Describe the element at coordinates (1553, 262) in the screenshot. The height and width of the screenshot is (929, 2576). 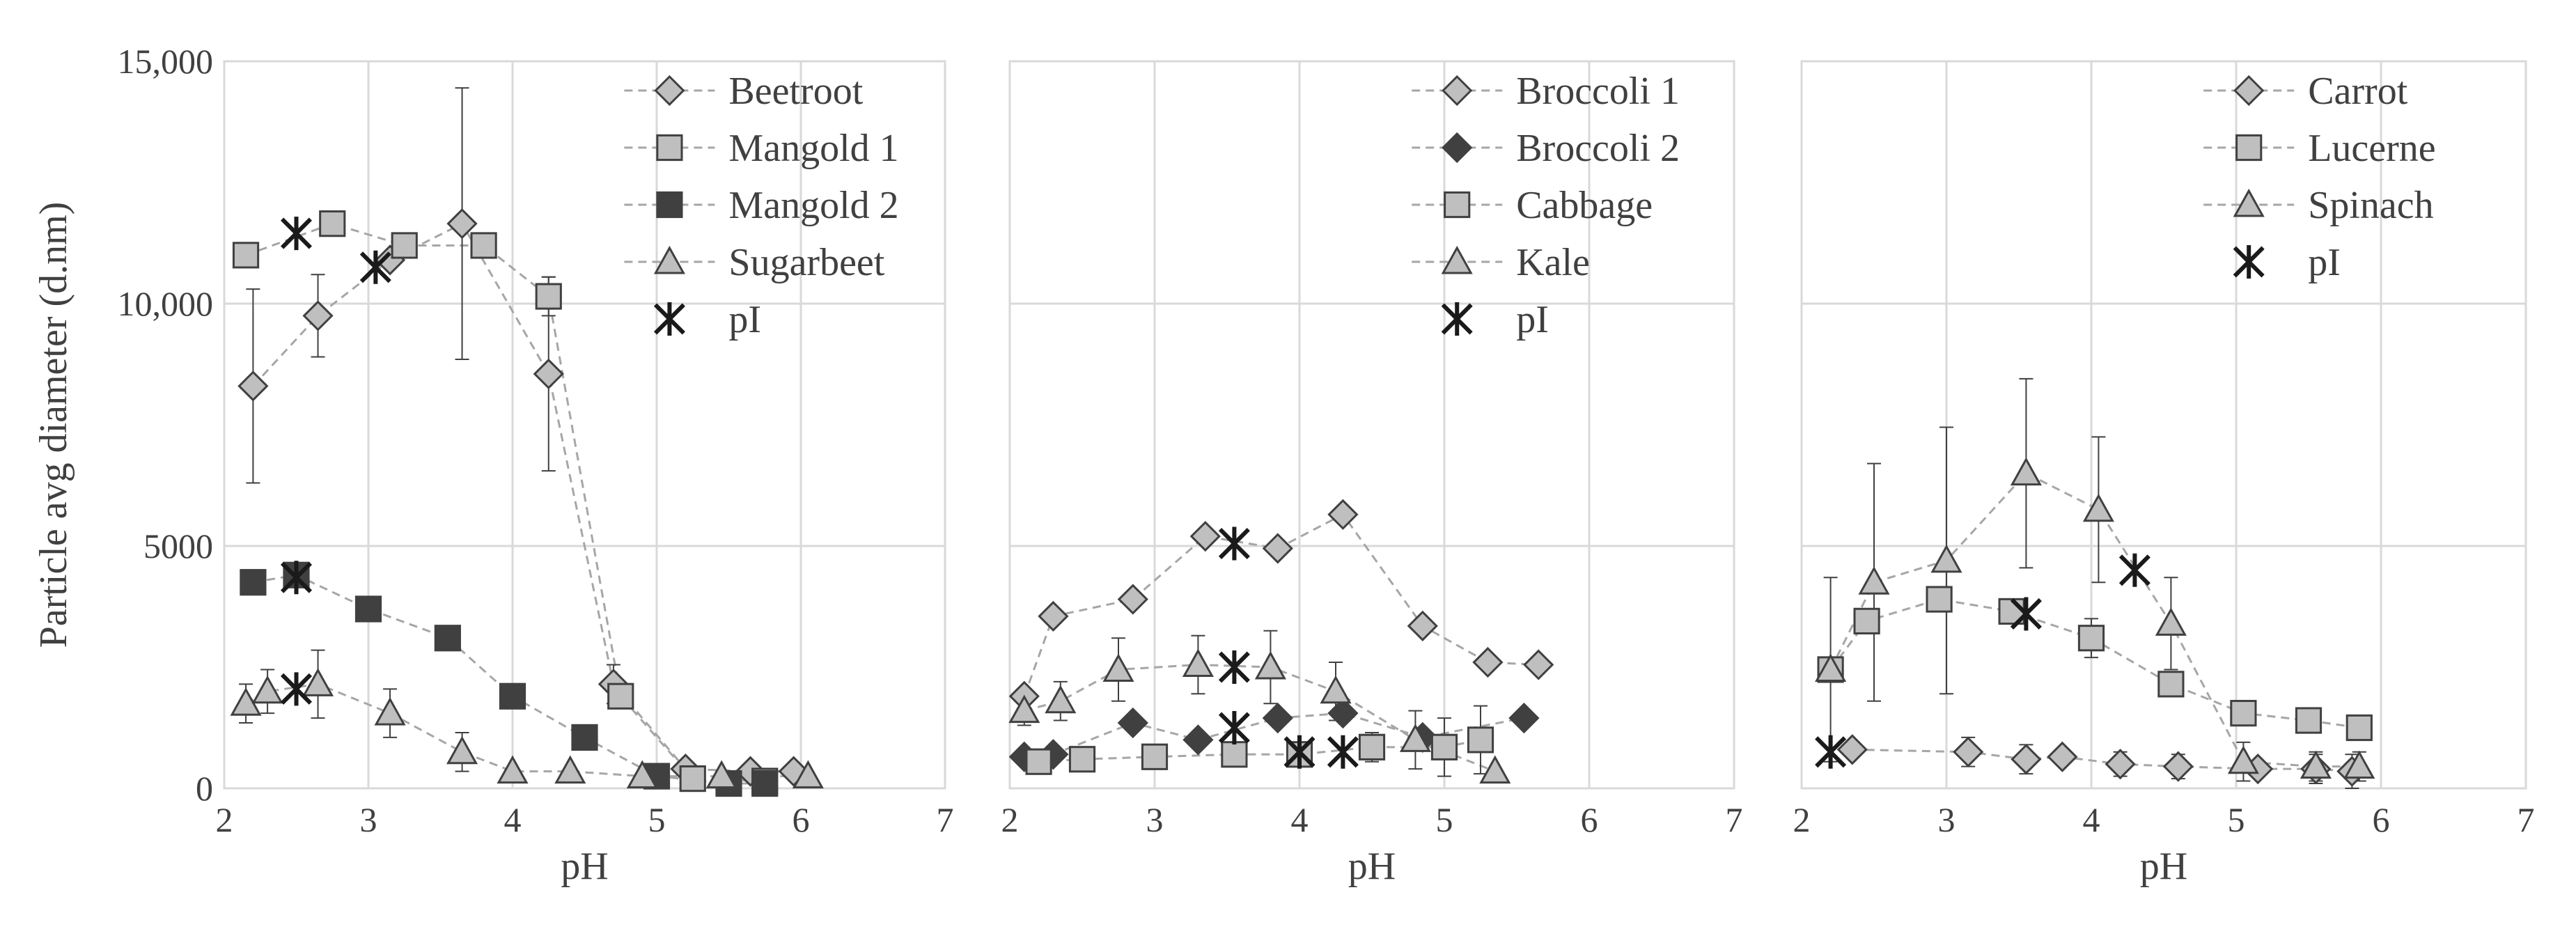
I see `legend-label: Kale` at that location.